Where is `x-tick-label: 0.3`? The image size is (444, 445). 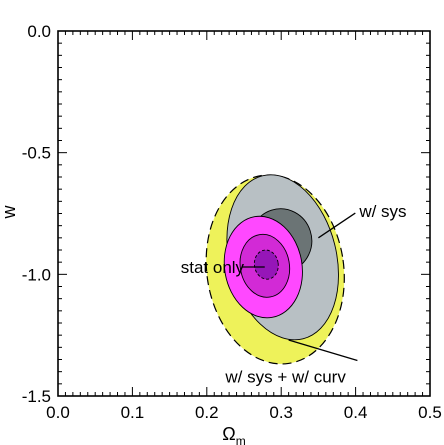 x-tick-label: 0.3 is located at coordinates (281, 412).